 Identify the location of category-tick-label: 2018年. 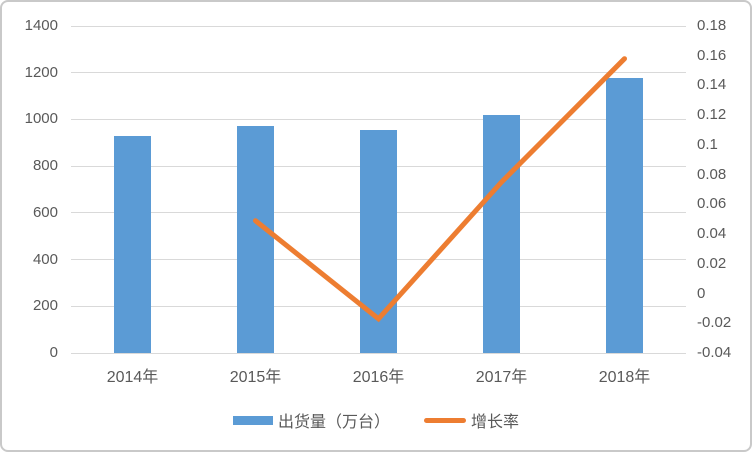
(624, 377).